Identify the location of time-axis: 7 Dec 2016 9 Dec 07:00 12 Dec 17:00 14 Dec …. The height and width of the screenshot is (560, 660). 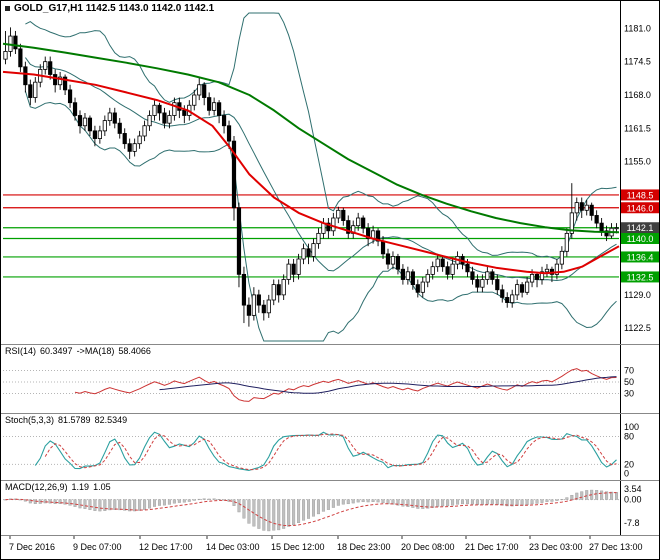
(330, 547).